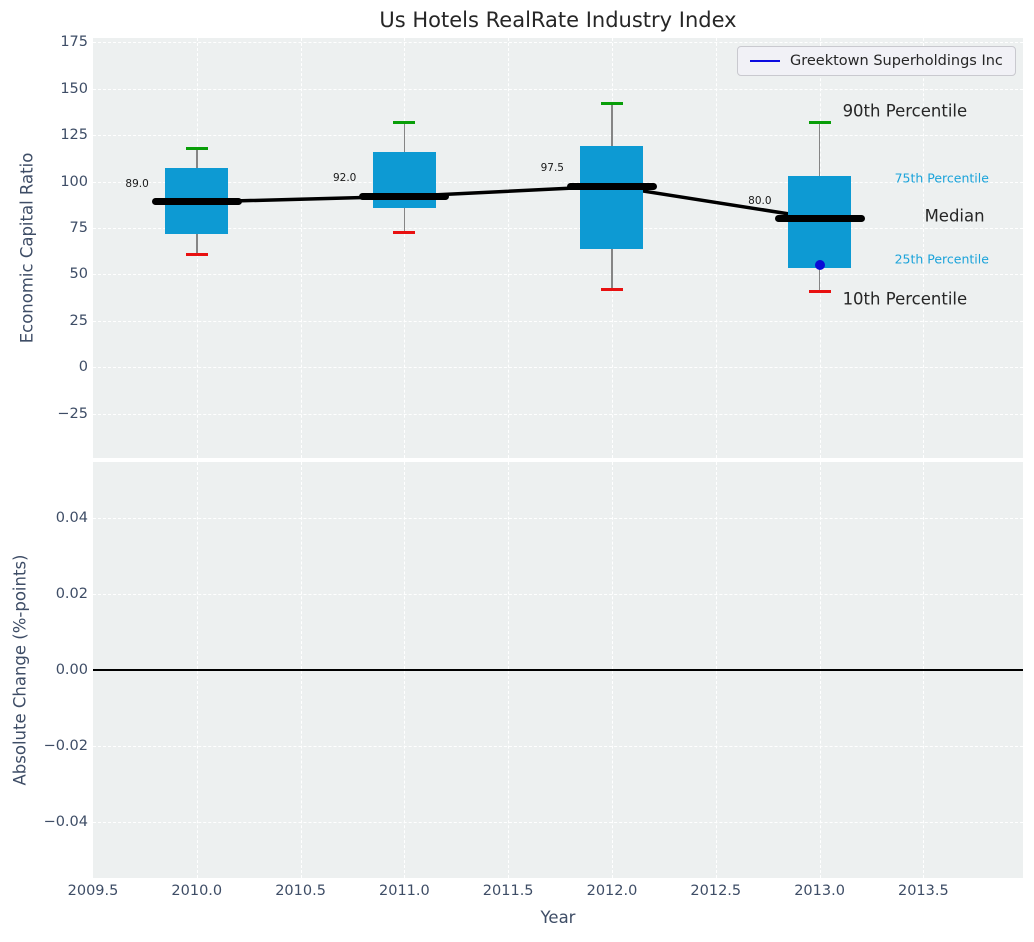 This screenshot has height=942, width=1034. What do you see at coordinates (941, 178) in the screenshot?
I see `annotation-p75: 75th Percentile` at bounding box center [941, 178].